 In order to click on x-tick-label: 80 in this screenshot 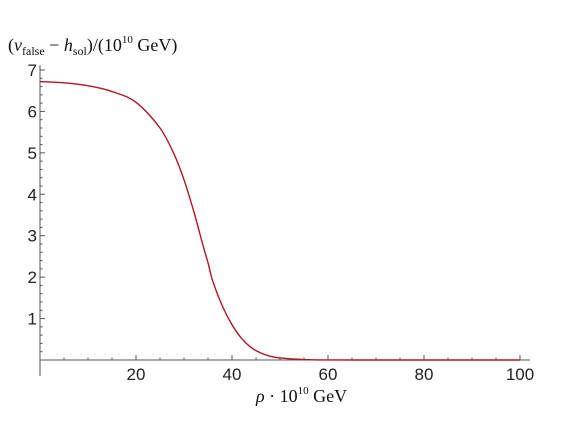, I will do `click(424, 374)`.